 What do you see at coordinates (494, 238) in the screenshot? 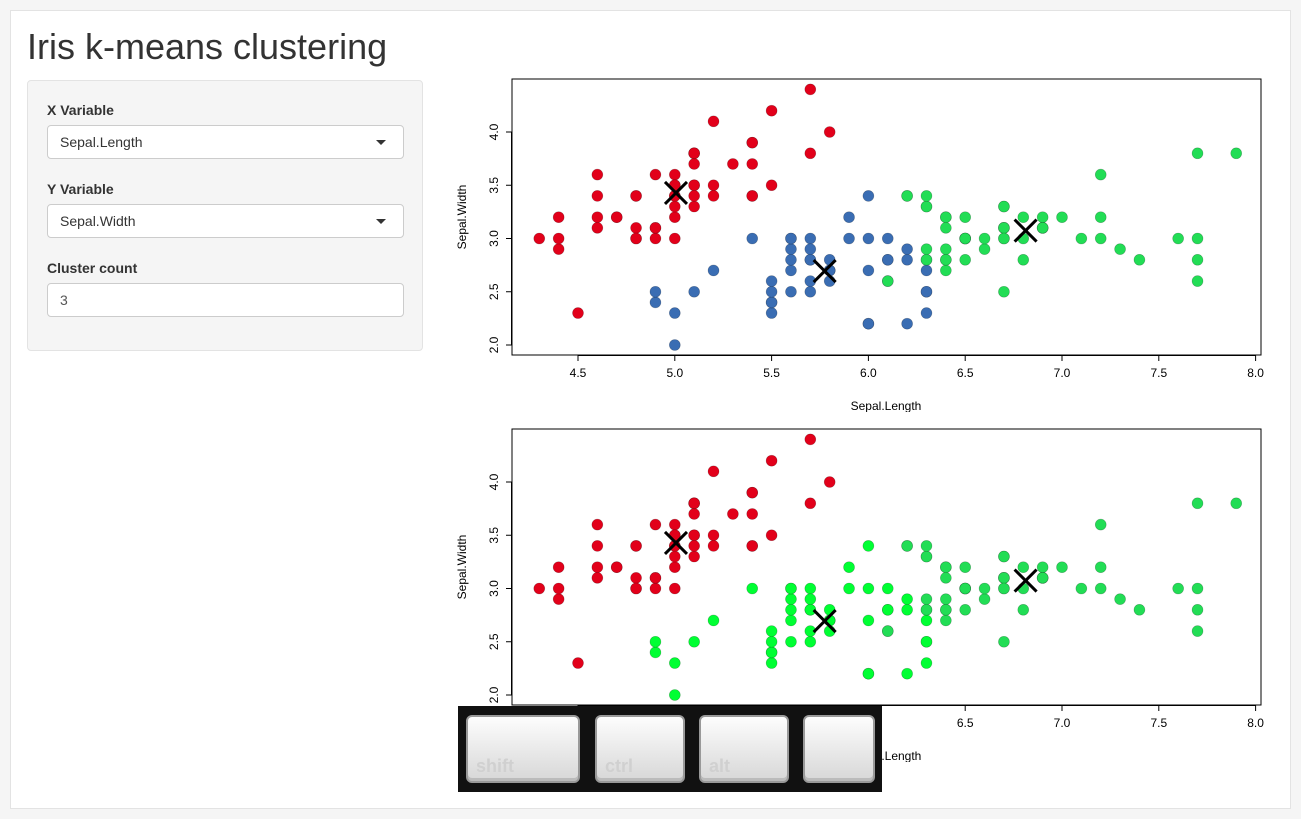
I see `y-tick-label: 3.0` at bounding box center [494, 238].